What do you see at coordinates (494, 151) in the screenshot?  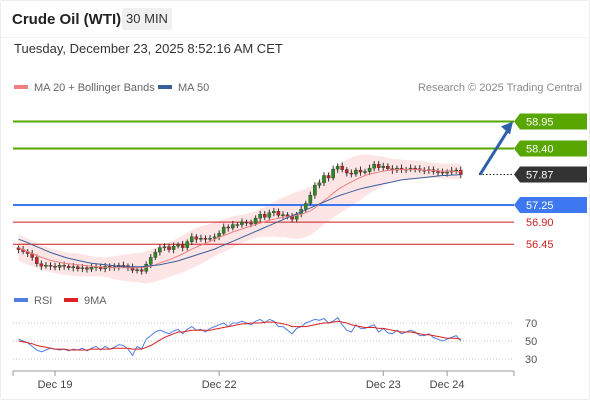 I see `projection-arrow-shaft` at bounding box center [494, 151].